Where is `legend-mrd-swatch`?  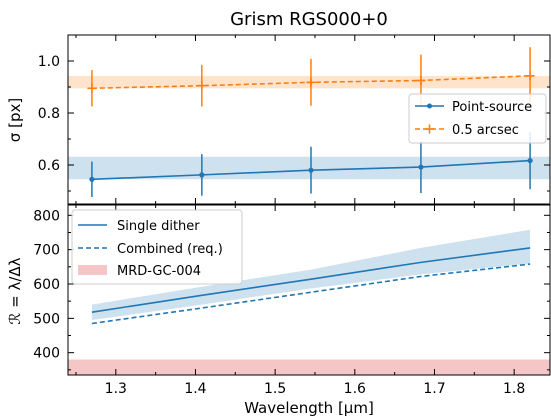
legend-mrd-swatch is located at coordinates (92, 270).